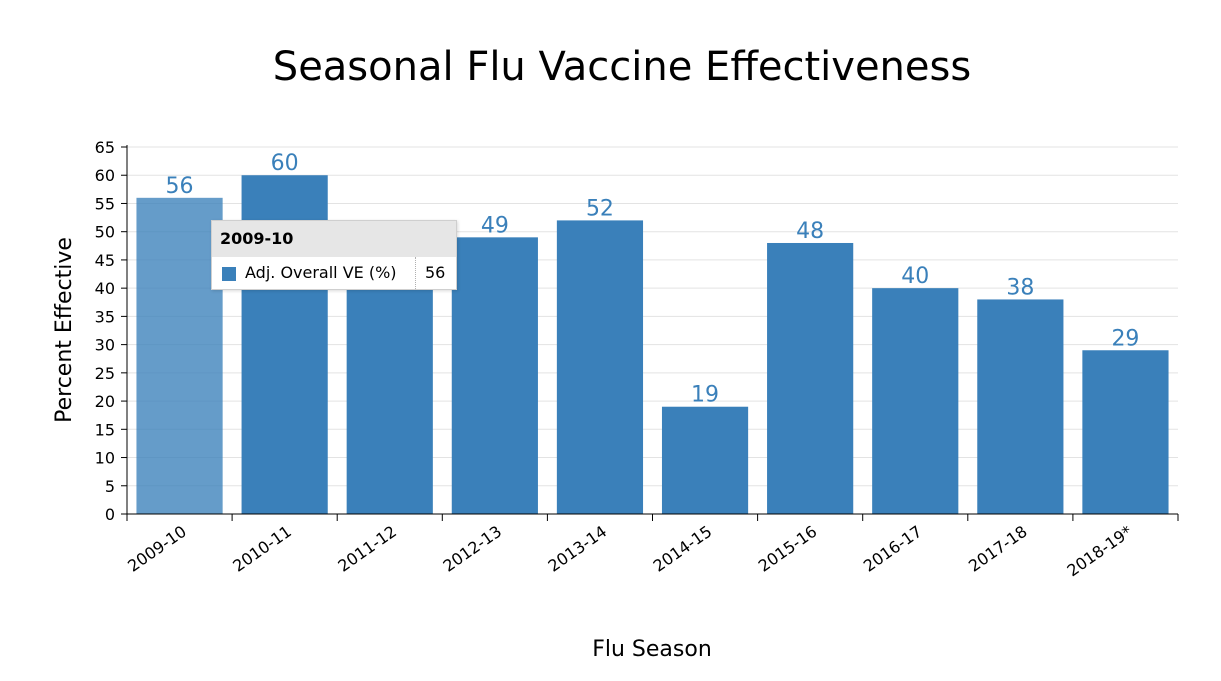 The image size is (1221, 681). I want to click on y-tick-label: 15, so click(105, 429).